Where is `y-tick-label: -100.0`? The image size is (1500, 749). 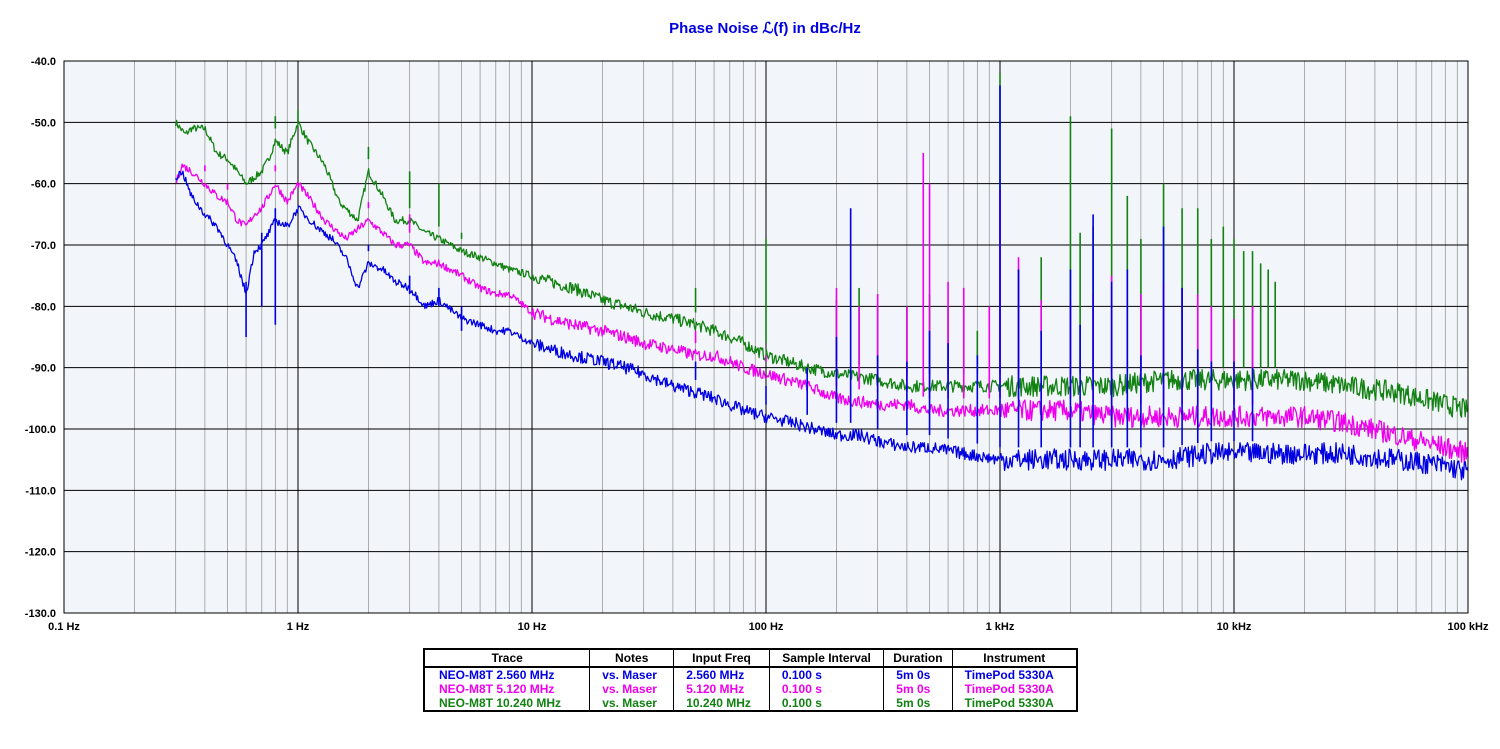
y-tick-label: -100.0 is located at coordinates (40, 430).